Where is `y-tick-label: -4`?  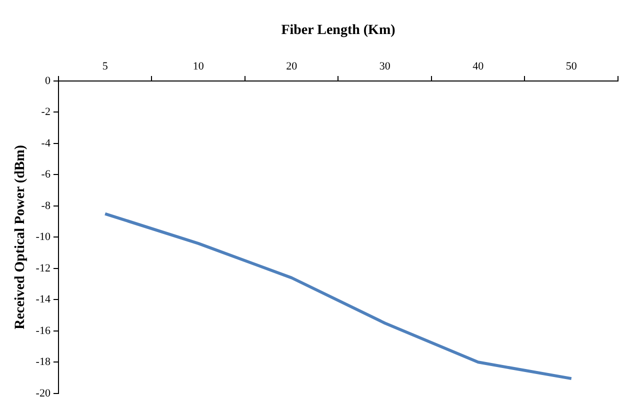 y-tick-label: -4 is located at coordinates (46, 143).